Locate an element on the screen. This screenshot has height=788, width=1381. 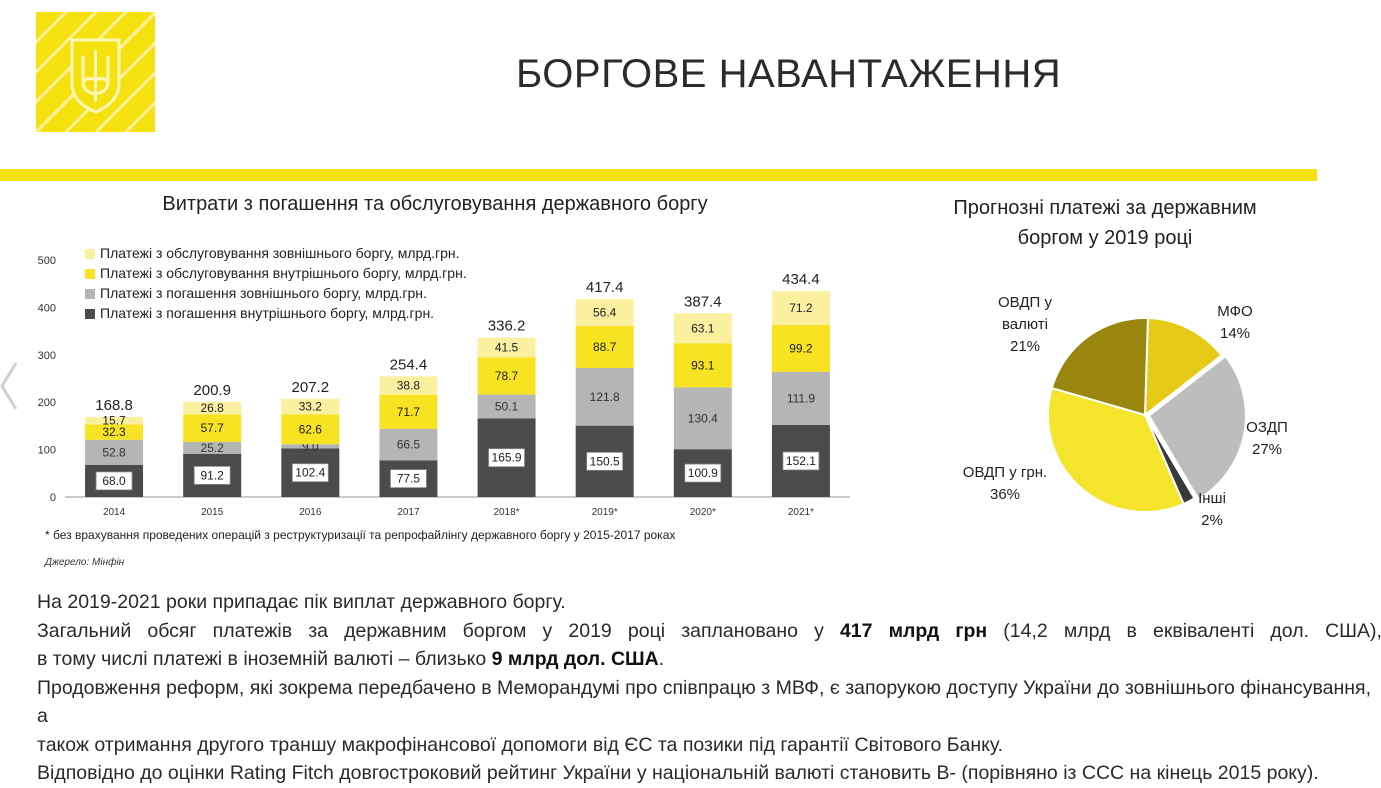
slice-percent: 2% is located at coordinates (1212, 520).